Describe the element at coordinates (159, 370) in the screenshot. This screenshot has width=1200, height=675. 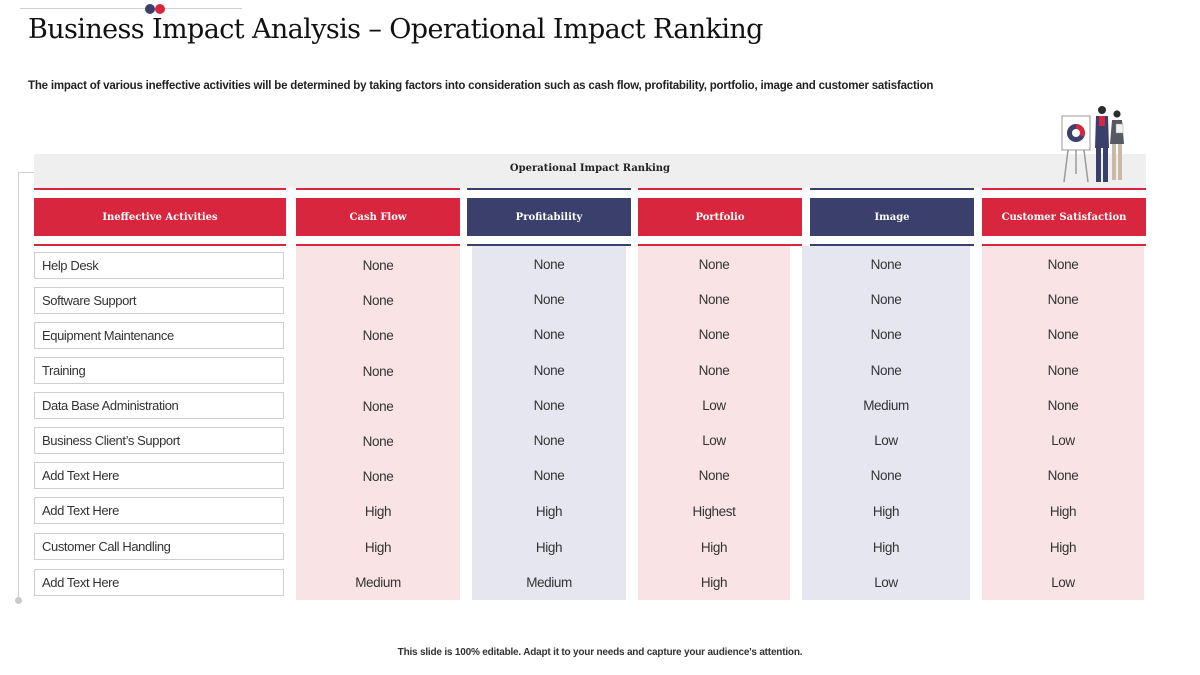
I see `activity-cell: Training` at that location.